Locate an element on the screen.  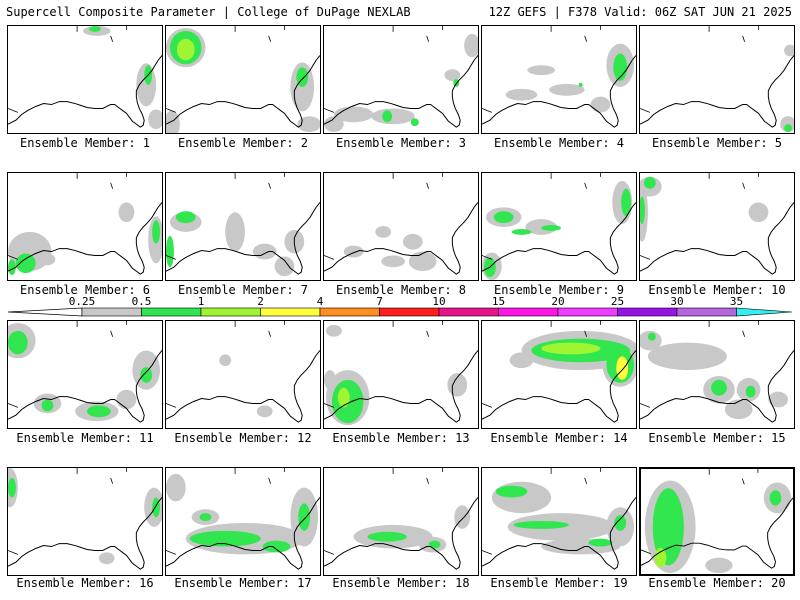
colorbar-legend: 0.25 0.5 1 2 4 7 10 15 20 25 30 35 is located at coordinates (400, 306).